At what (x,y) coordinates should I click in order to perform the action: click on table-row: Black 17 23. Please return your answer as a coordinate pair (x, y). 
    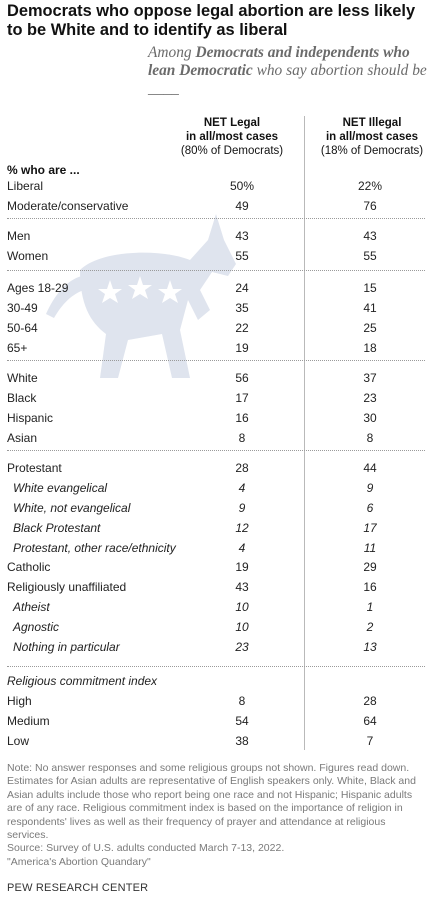
    Looking at the image, I should click on (216, 398).